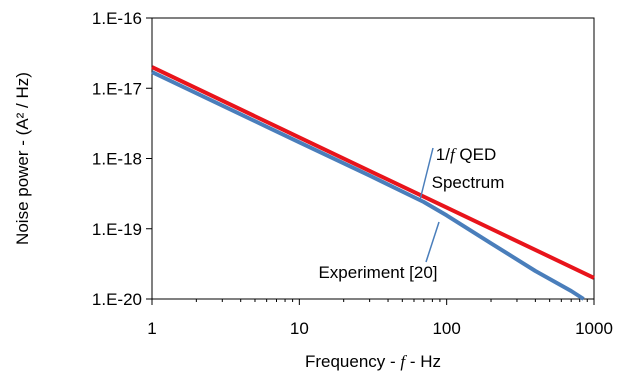 The image size is (626, 375). What do you see at coordinates (411, 213) in the screenshot?
I see `annotations: 1/f QED Spectrum Experiment [20]` at bounding box center [411, 213].